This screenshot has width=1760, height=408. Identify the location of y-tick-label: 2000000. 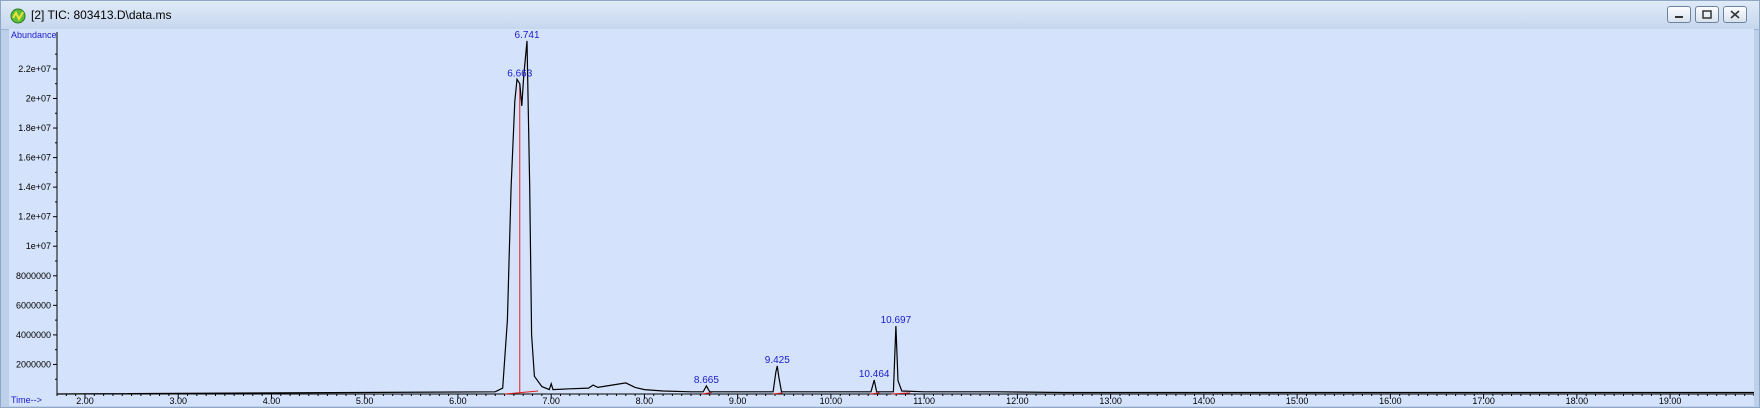
(33, 364).